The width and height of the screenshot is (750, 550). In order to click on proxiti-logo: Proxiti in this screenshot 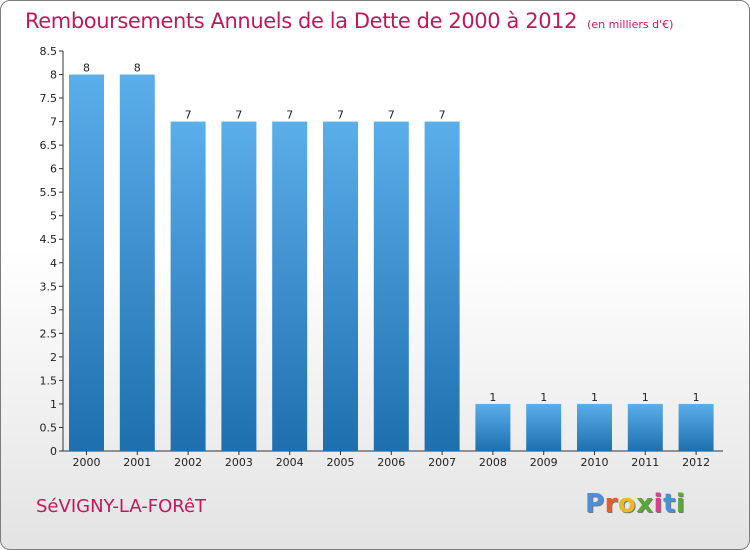, I will do `click(635, 504)`.